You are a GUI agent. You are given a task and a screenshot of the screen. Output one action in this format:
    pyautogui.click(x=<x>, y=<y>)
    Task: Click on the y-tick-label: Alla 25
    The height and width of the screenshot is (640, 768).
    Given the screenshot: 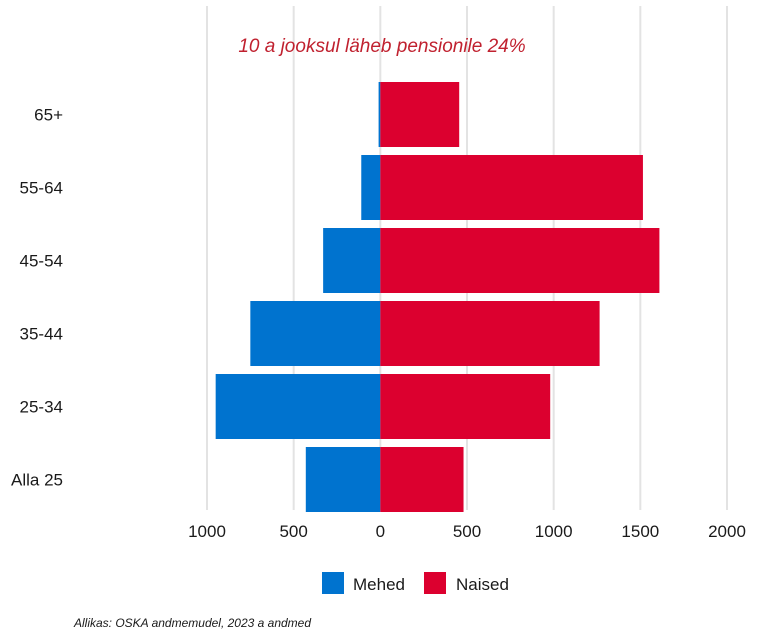 What is the action you would take?
    pyautogui.click(x=37, y=480)
    